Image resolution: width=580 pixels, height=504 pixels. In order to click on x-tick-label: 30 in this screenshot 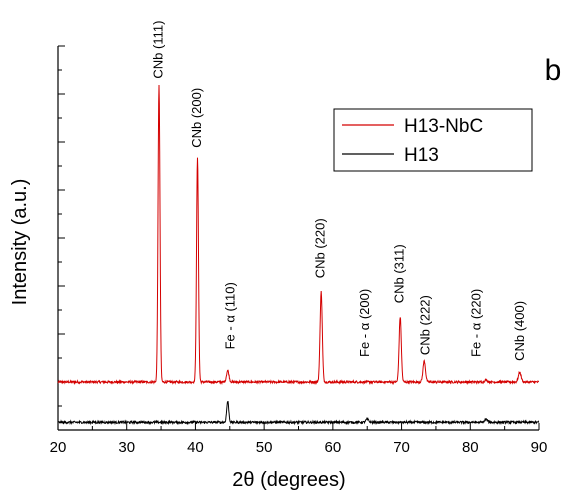, I will do `click(126, 447)`.